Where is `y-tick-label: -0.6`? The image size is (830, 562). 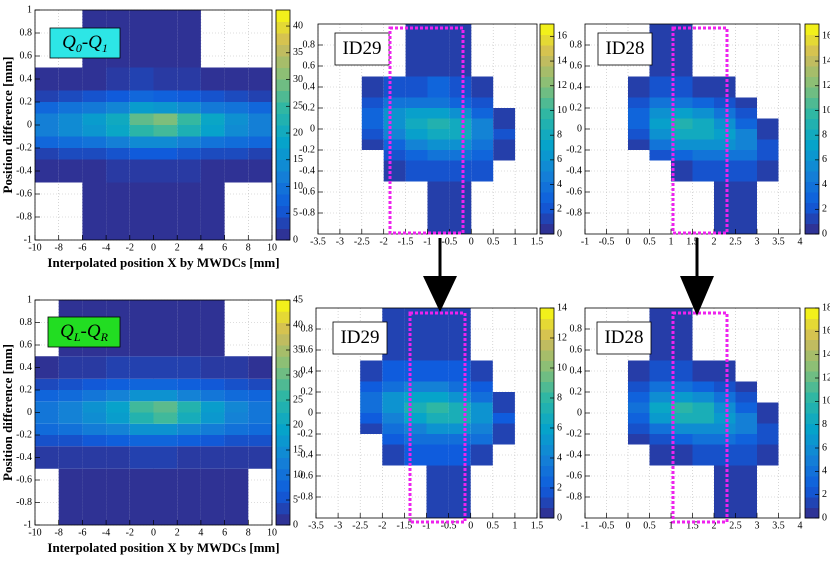
y-tick-label: -0.6 is located at coordinates (307, 191).